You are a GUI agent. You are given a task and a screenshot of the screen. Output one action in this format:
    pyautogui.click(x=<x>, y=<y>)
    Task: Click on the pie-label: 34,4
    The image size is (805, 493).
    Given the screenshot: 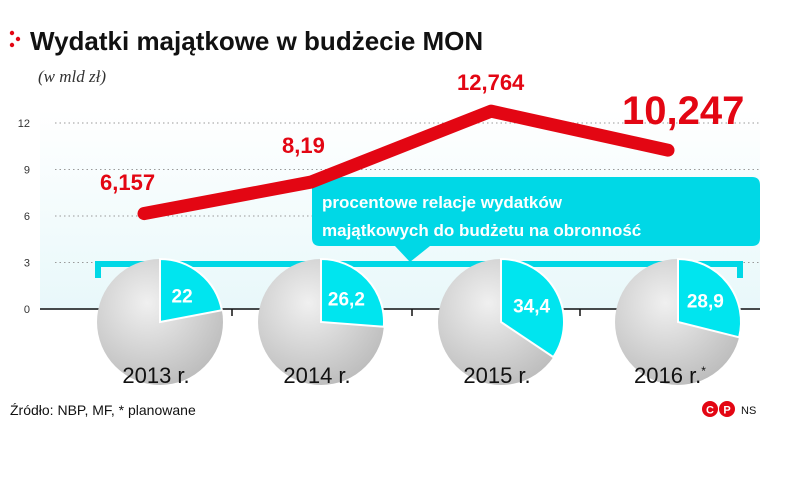 What is the action you would take?
    pyautogui.click(x=531, y=307)
    